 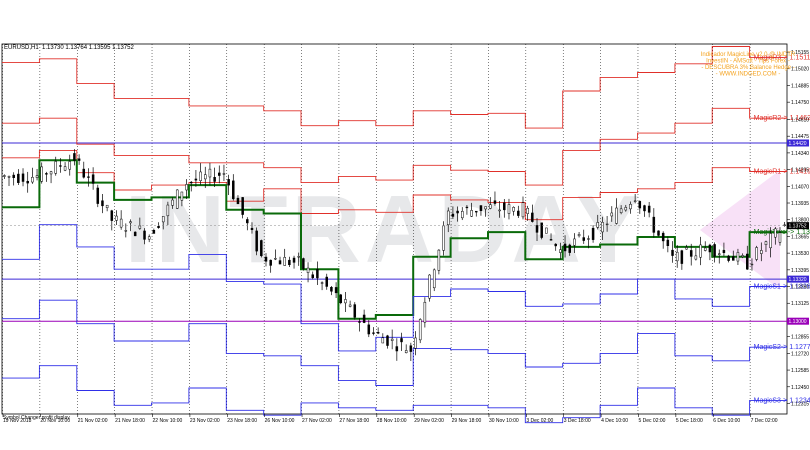 I want to click on y-tick-label: 1.13125, so click(x=800, y=304).